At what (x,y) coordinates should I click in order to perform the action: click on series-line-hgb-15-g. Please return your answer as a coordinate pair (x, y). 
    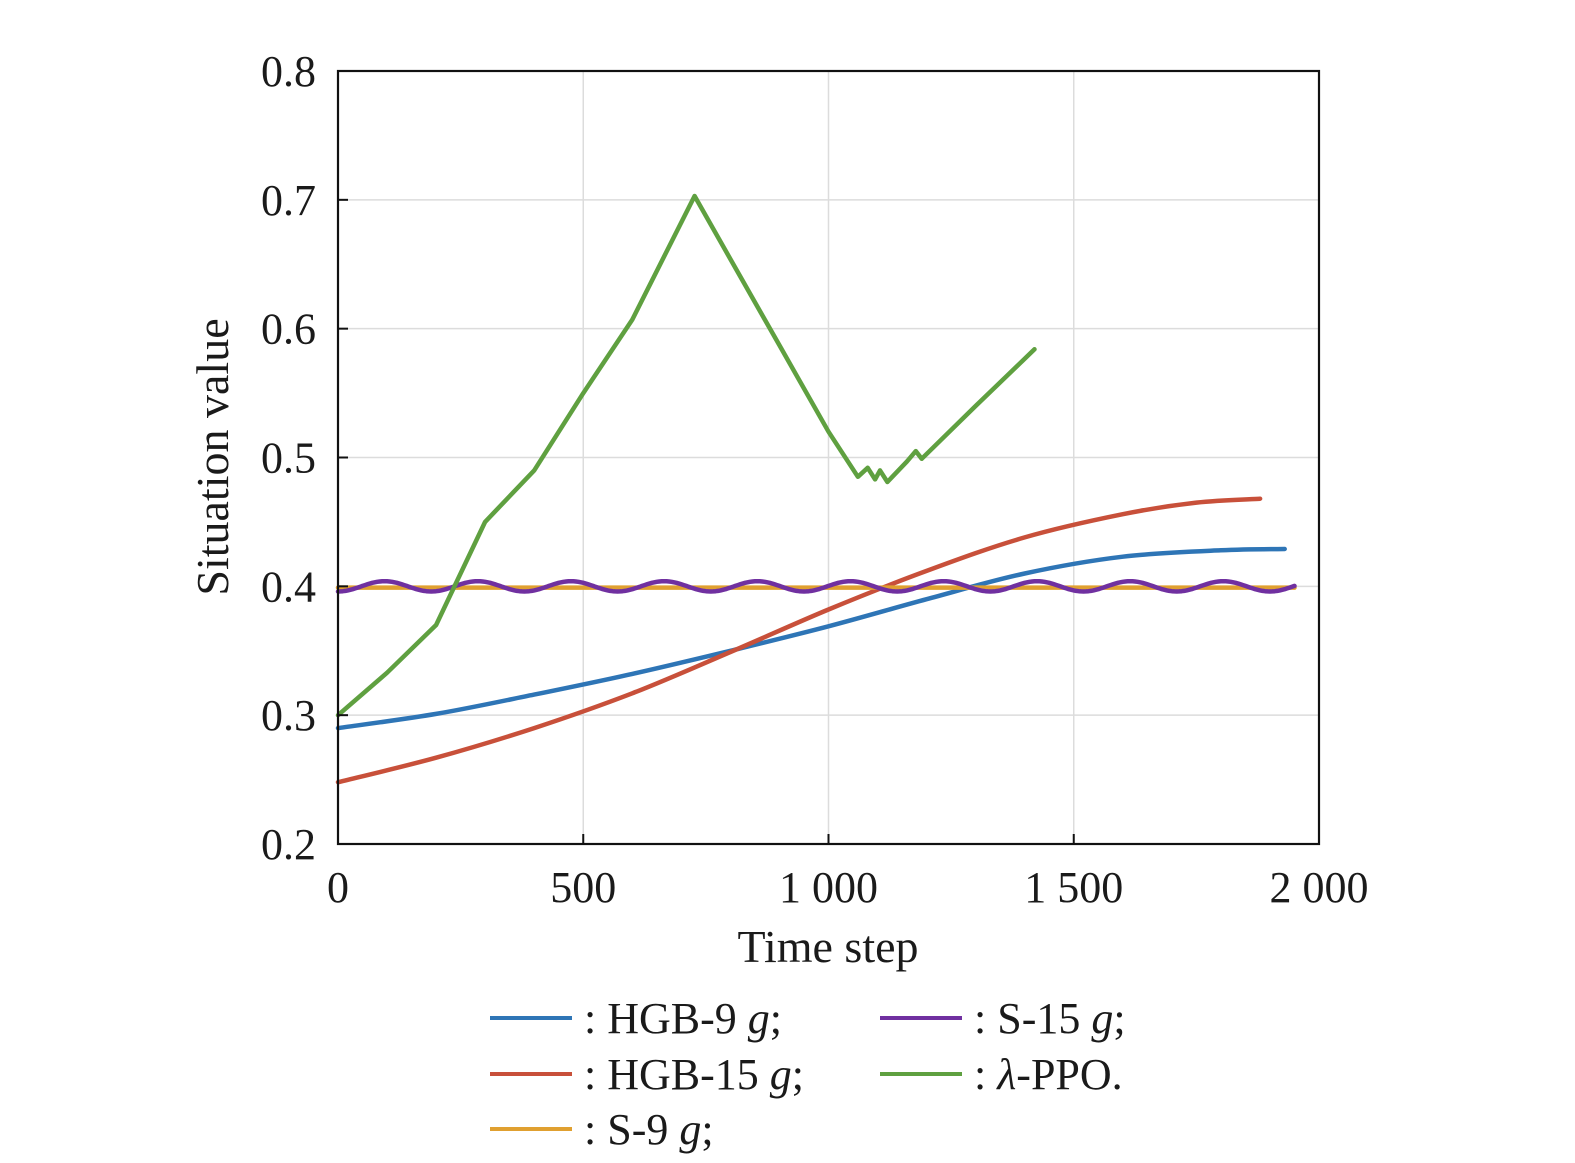
    Looking at the image, I should click on (799, 640).